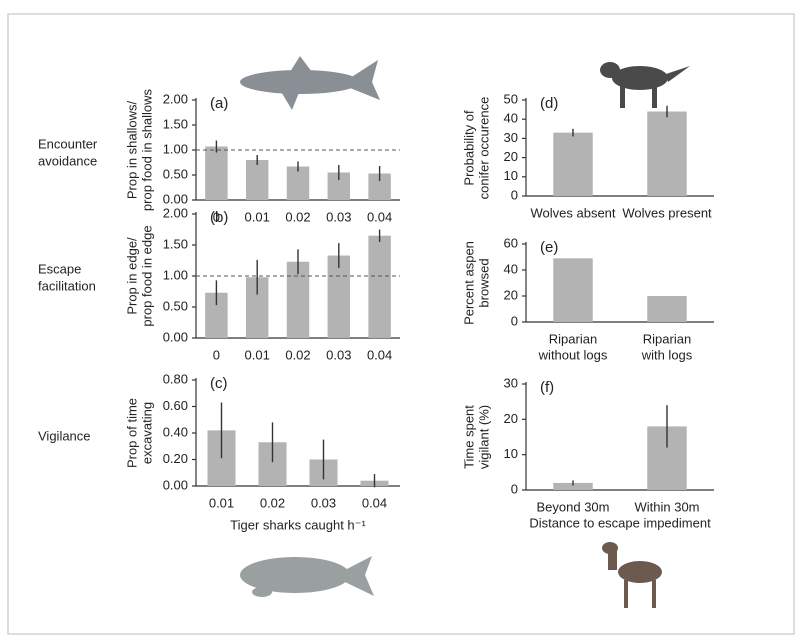  I want to click on panel-label: (a), so click(219, 103).